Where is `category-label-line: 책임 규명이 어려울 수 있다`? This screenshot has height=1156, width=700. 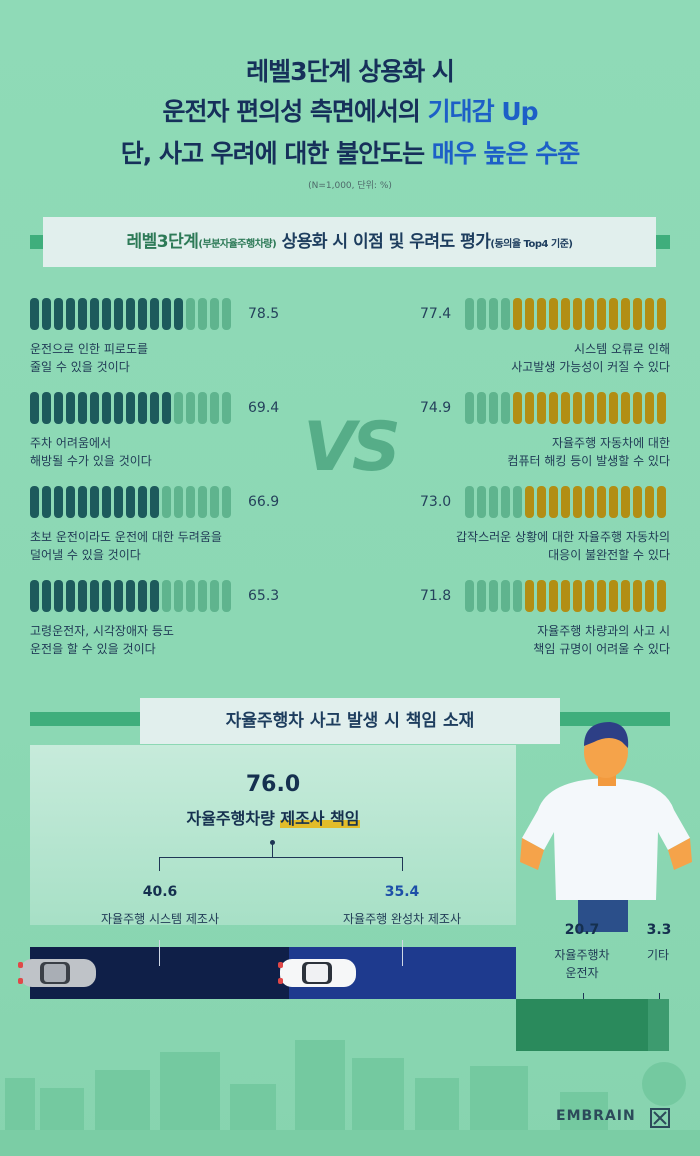
category-label-line: 책임 규명이 어려울 수 있다 is located at coordinates (601, 649).